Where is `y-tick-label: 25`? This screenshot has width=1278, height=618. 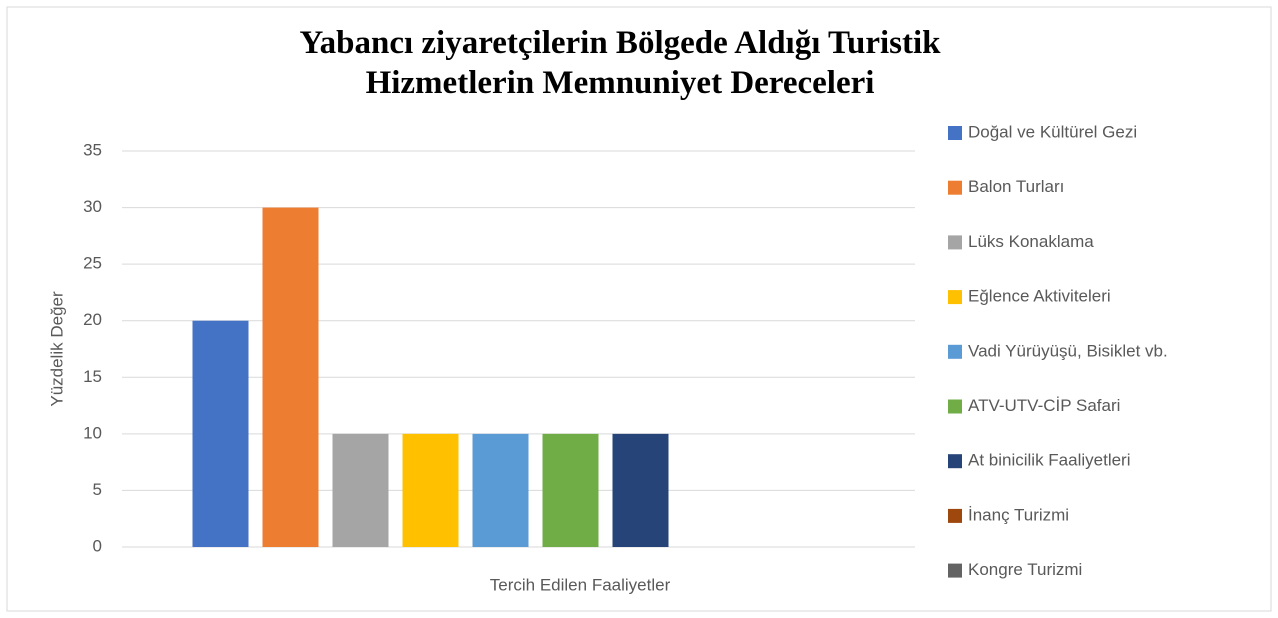
y-tick-label: 25 is located at coordinates (92, 263).